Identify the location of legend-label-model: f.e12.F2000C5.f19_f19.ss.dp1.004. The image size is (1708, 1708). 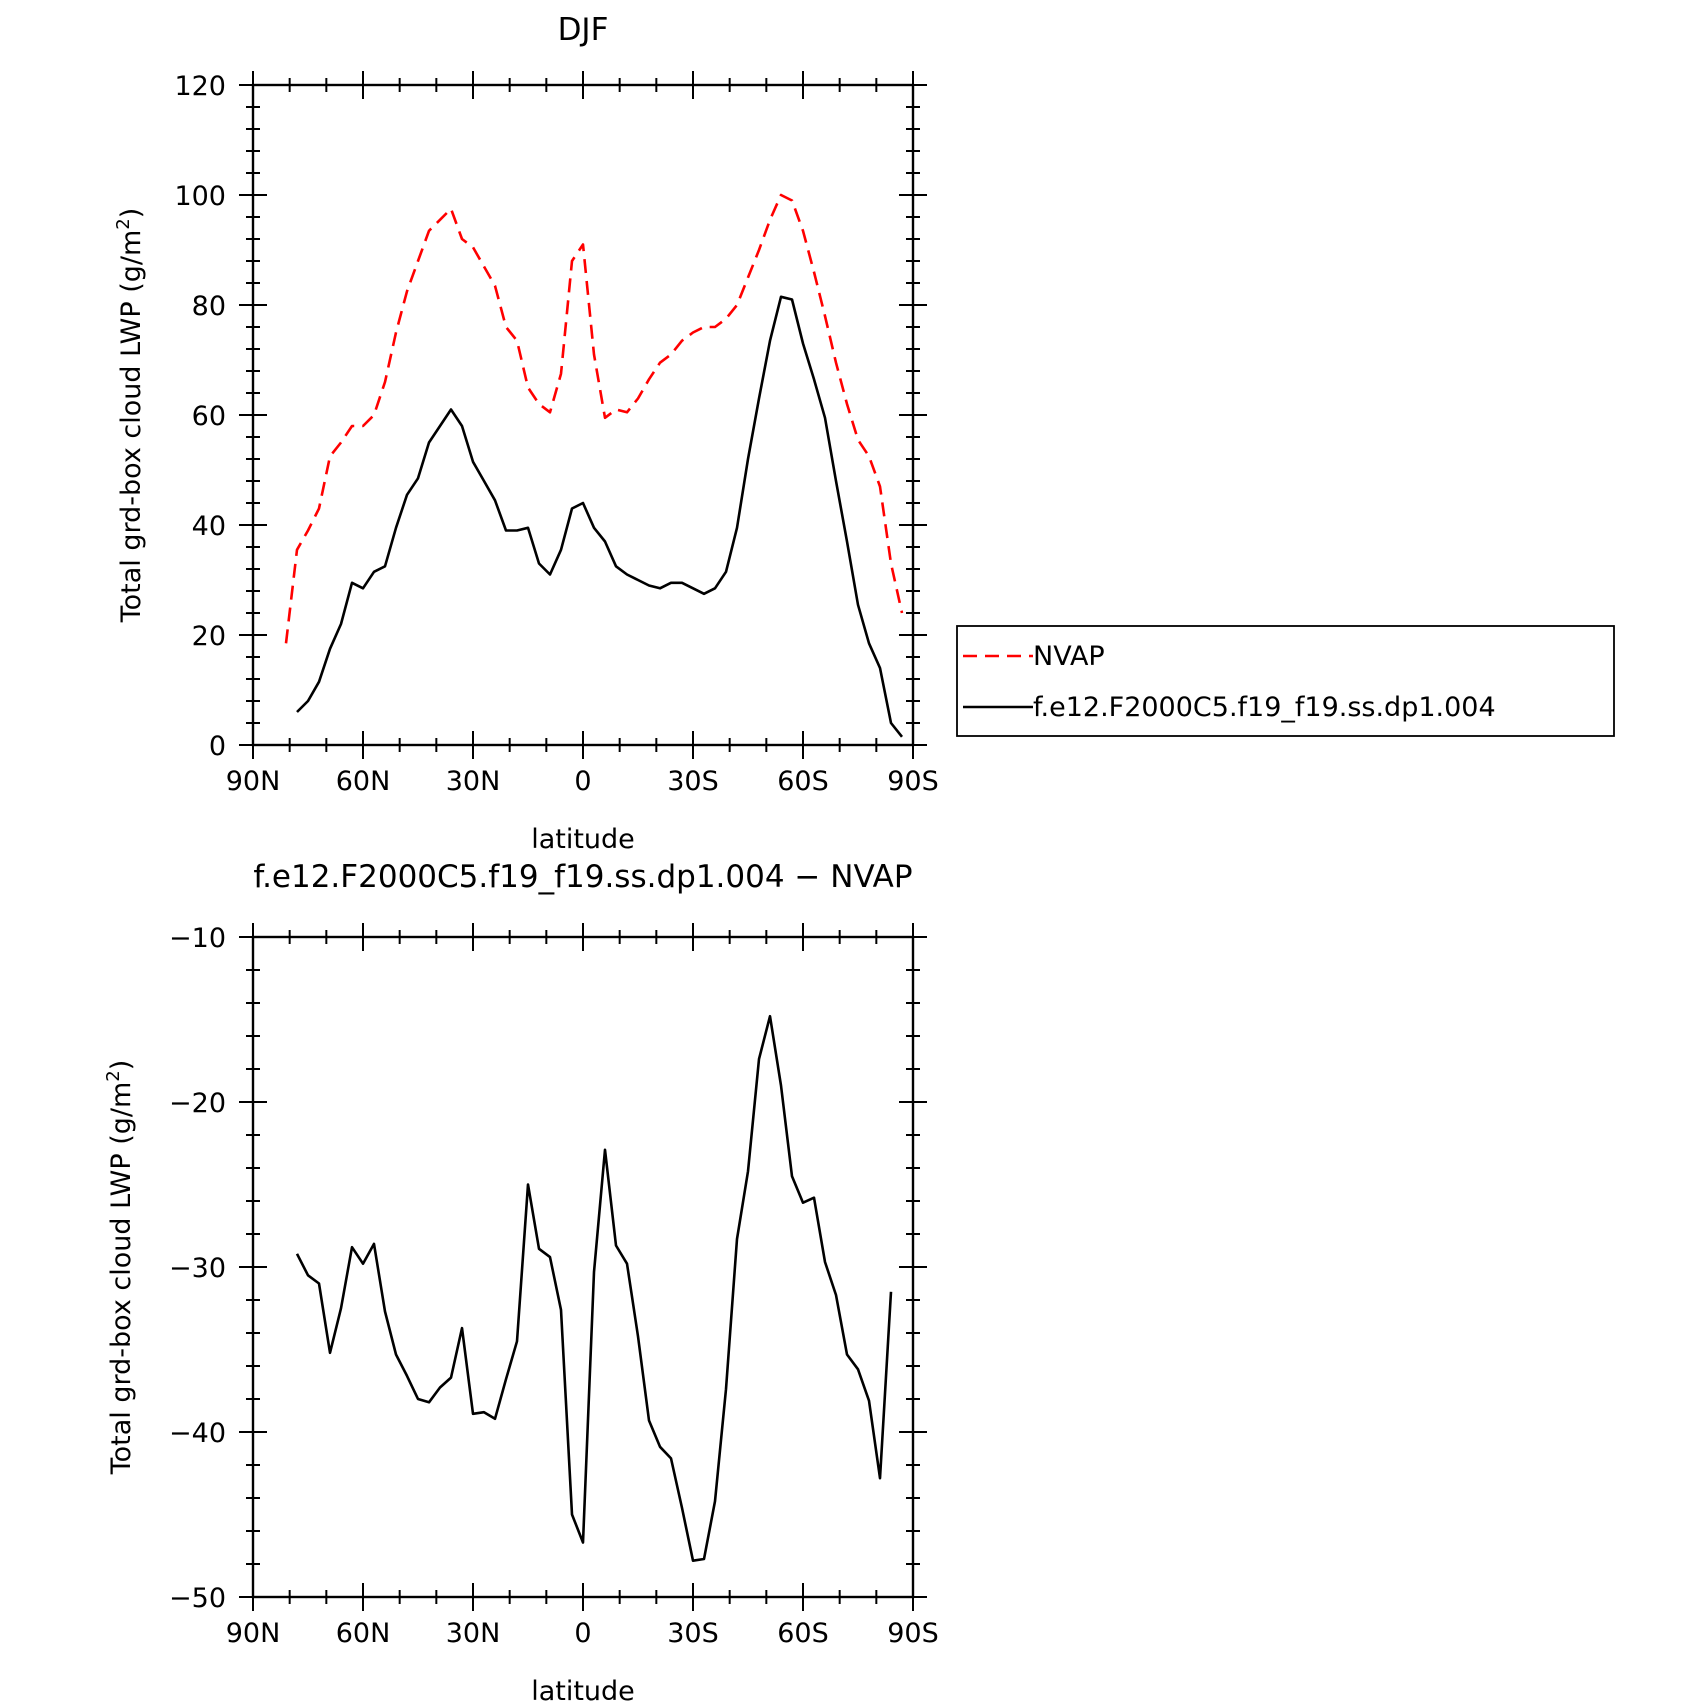
(1264, 707).